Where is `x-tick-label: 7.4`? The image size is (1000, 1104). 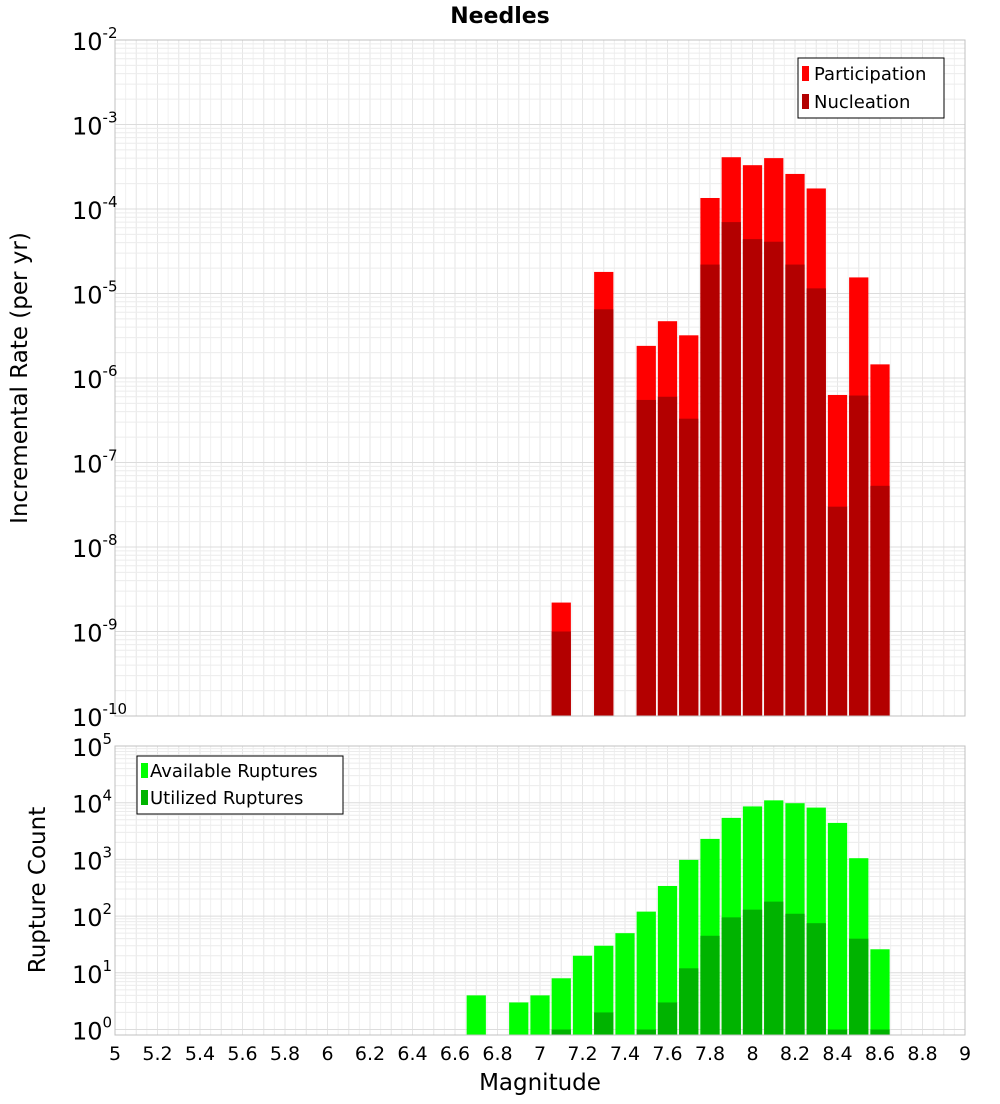
x-tick-label: 7.4 is located at coordinates (625, 1054).